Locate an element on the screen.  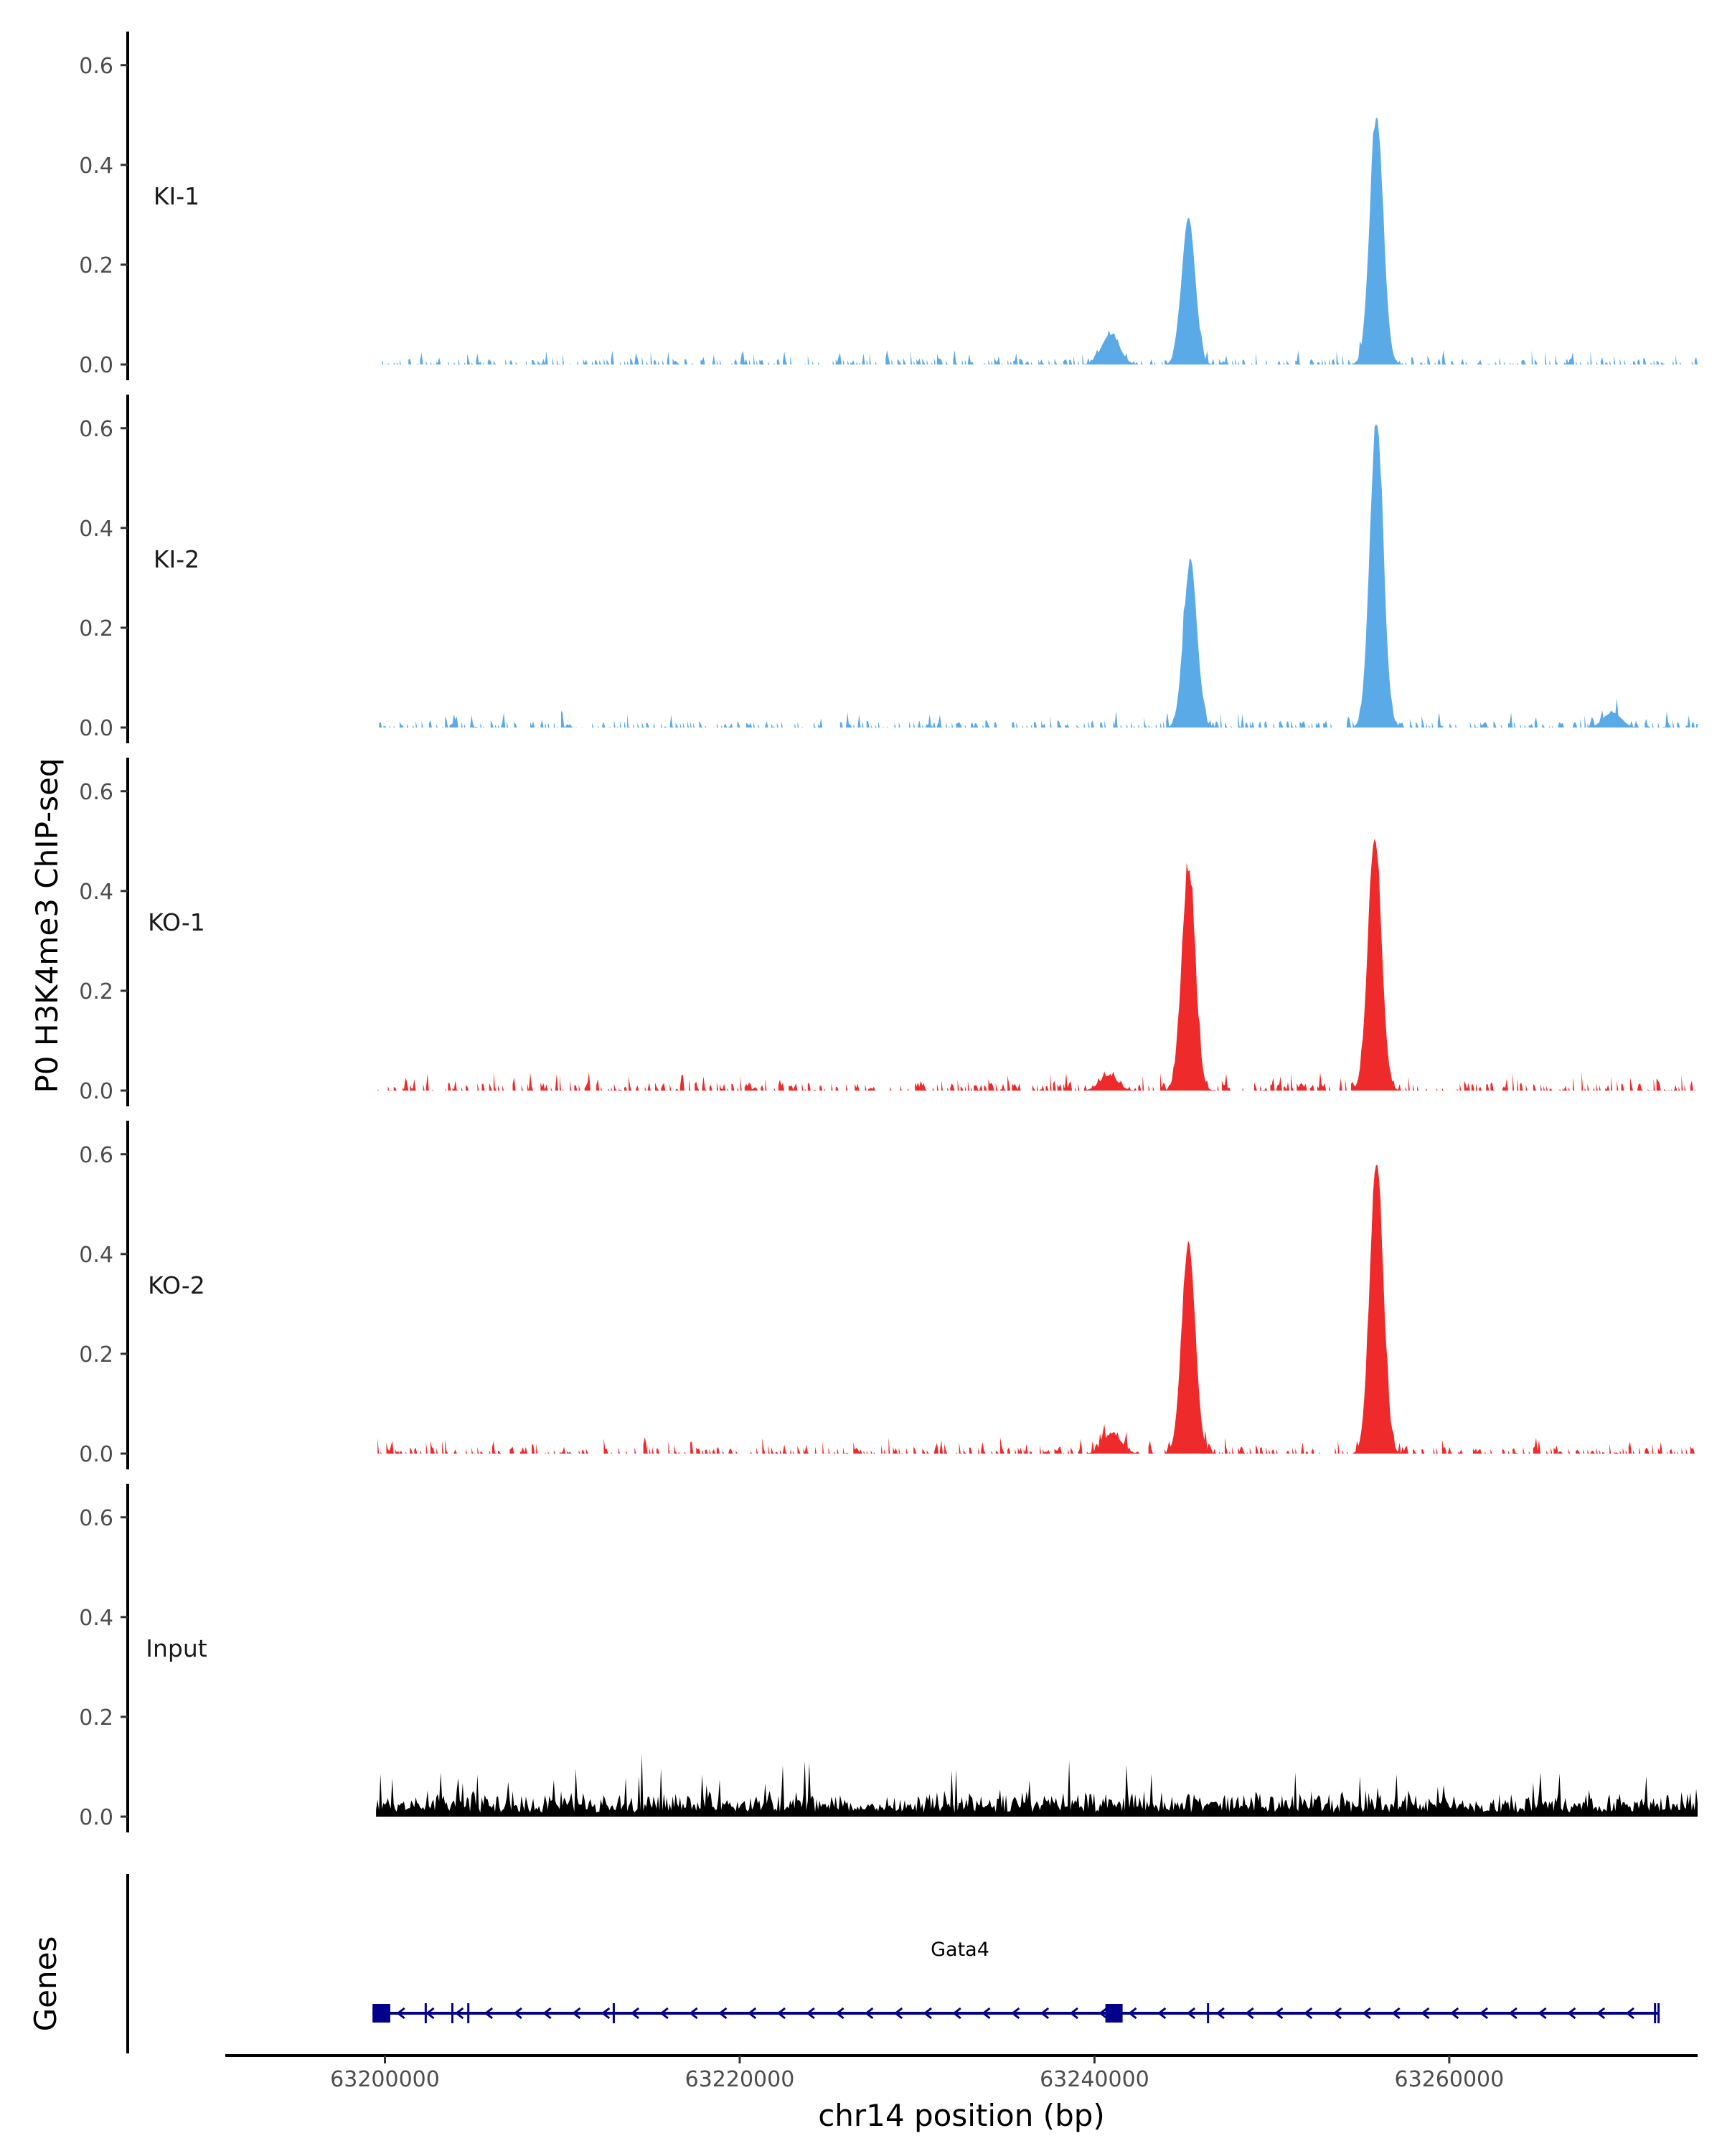
x-tick-label: 63260000 is located at coordinates (1450, 2079).